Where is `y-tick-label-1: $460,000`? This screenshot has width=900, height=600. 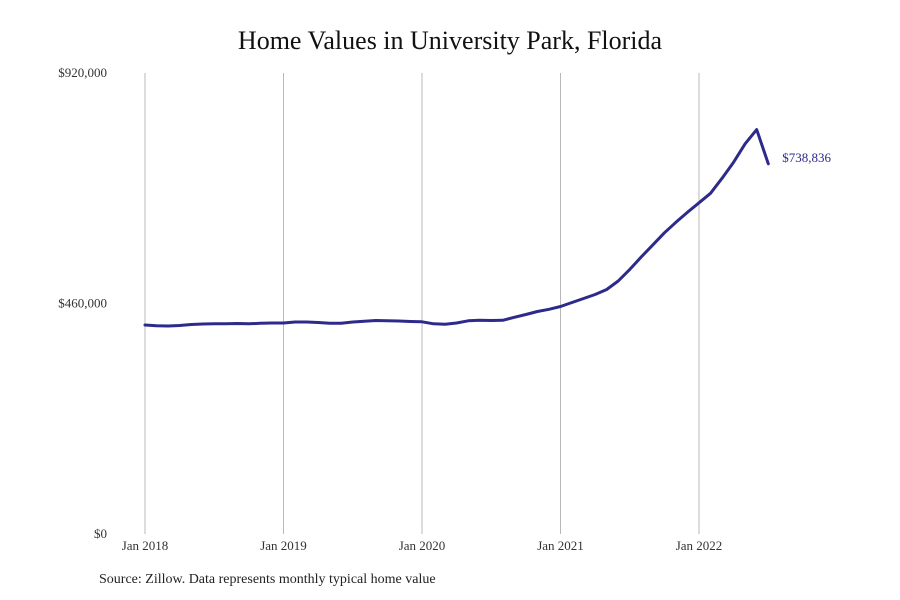 y-tick-label-1: $460,000 is located at coordinates (82, 303).